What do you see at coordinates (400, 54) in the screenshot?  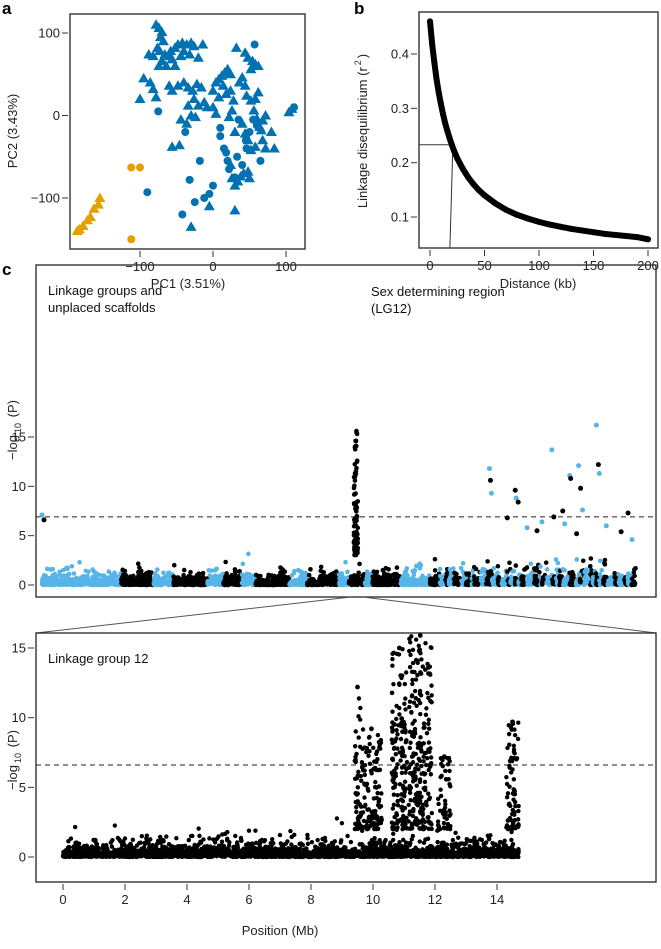 I see `y-tick-label: 0.4` at bounding box center [400, 54].